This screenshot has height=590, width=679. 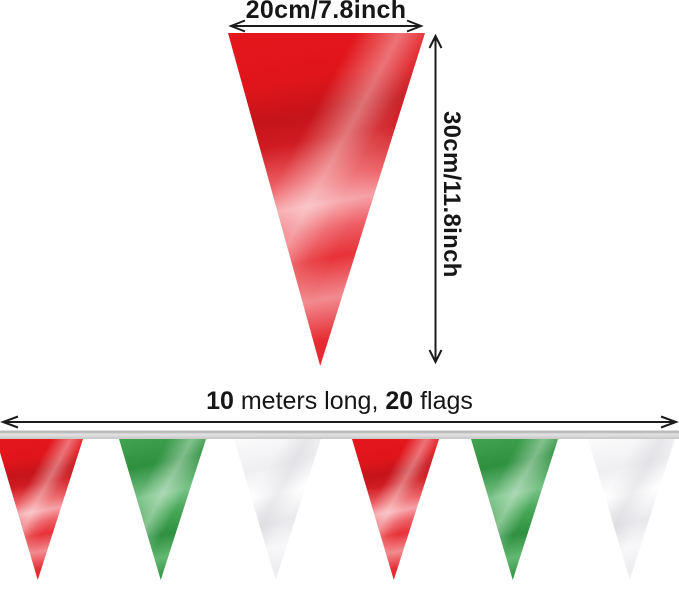 What do you see at coordinates (326, 26) in the screenshot?
I see `width-dimension-arrow` at bounding box center [326, 26].